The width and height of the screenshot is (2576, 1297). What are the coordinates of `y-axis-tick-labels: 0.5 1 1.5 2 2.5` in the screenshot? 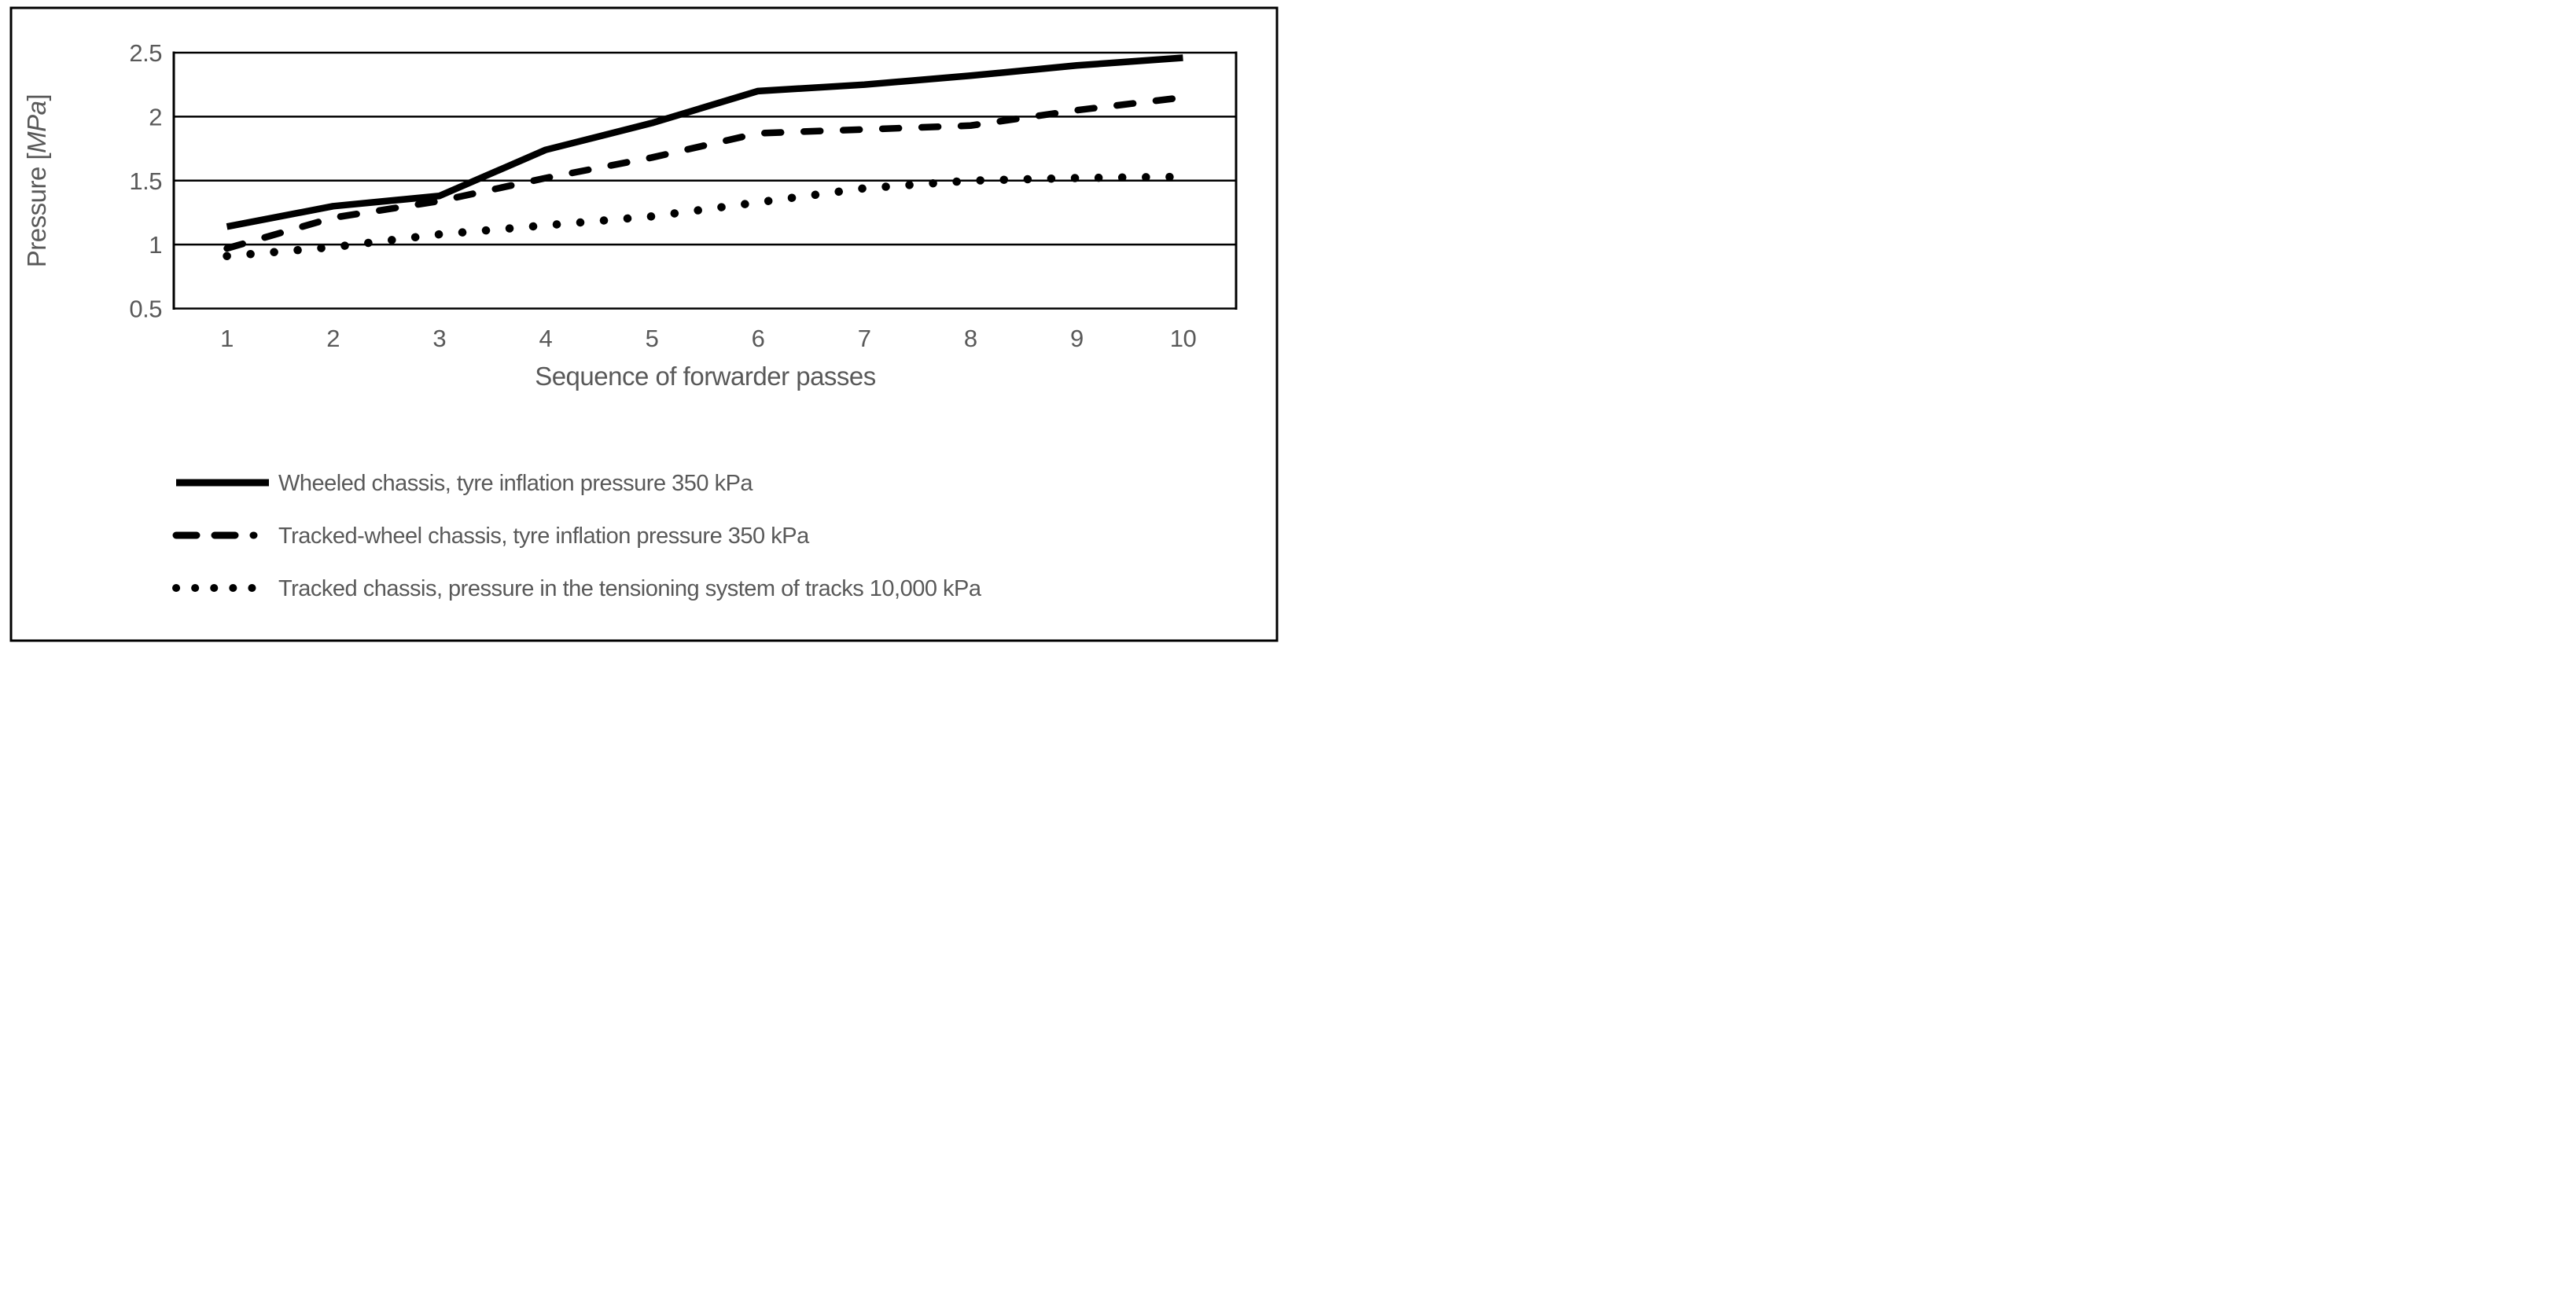 It's located at (145, 181).